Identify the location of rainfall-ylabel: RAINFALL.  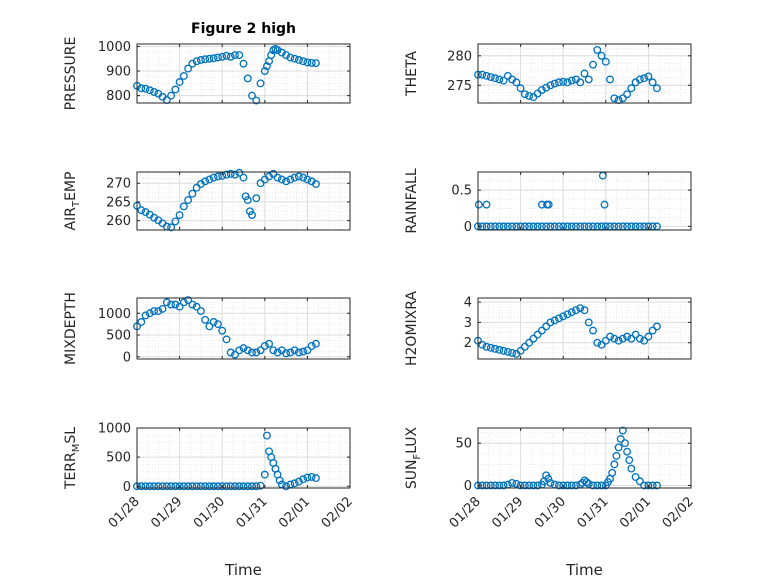
(412, 200).